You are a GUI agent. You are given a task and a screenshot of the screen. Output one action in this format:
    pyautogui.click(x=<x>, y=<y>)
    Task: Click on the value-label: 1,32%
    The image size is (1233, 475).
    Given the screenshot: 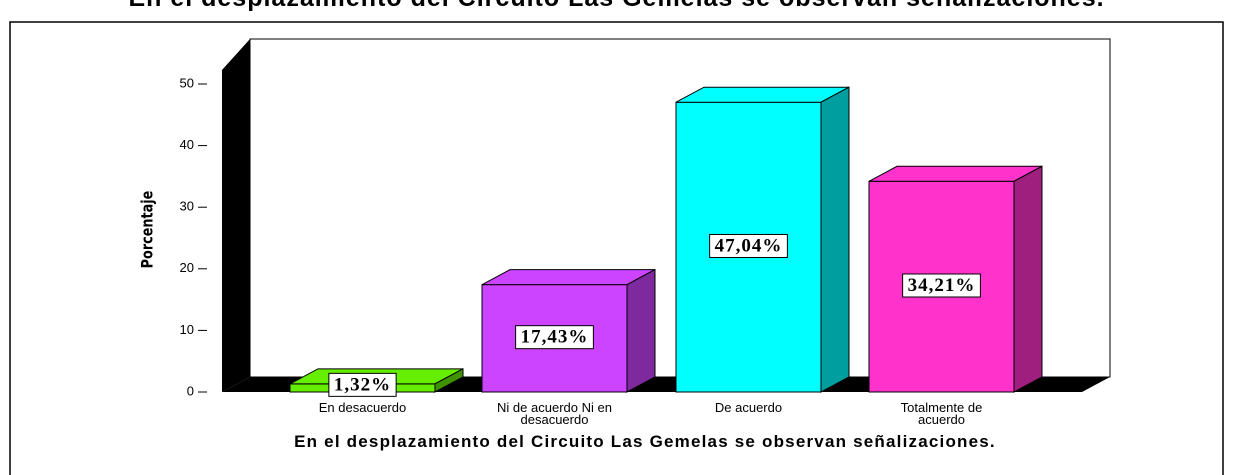 What is the action you would take?
    pyautogui.click(x=362, y=384)
    